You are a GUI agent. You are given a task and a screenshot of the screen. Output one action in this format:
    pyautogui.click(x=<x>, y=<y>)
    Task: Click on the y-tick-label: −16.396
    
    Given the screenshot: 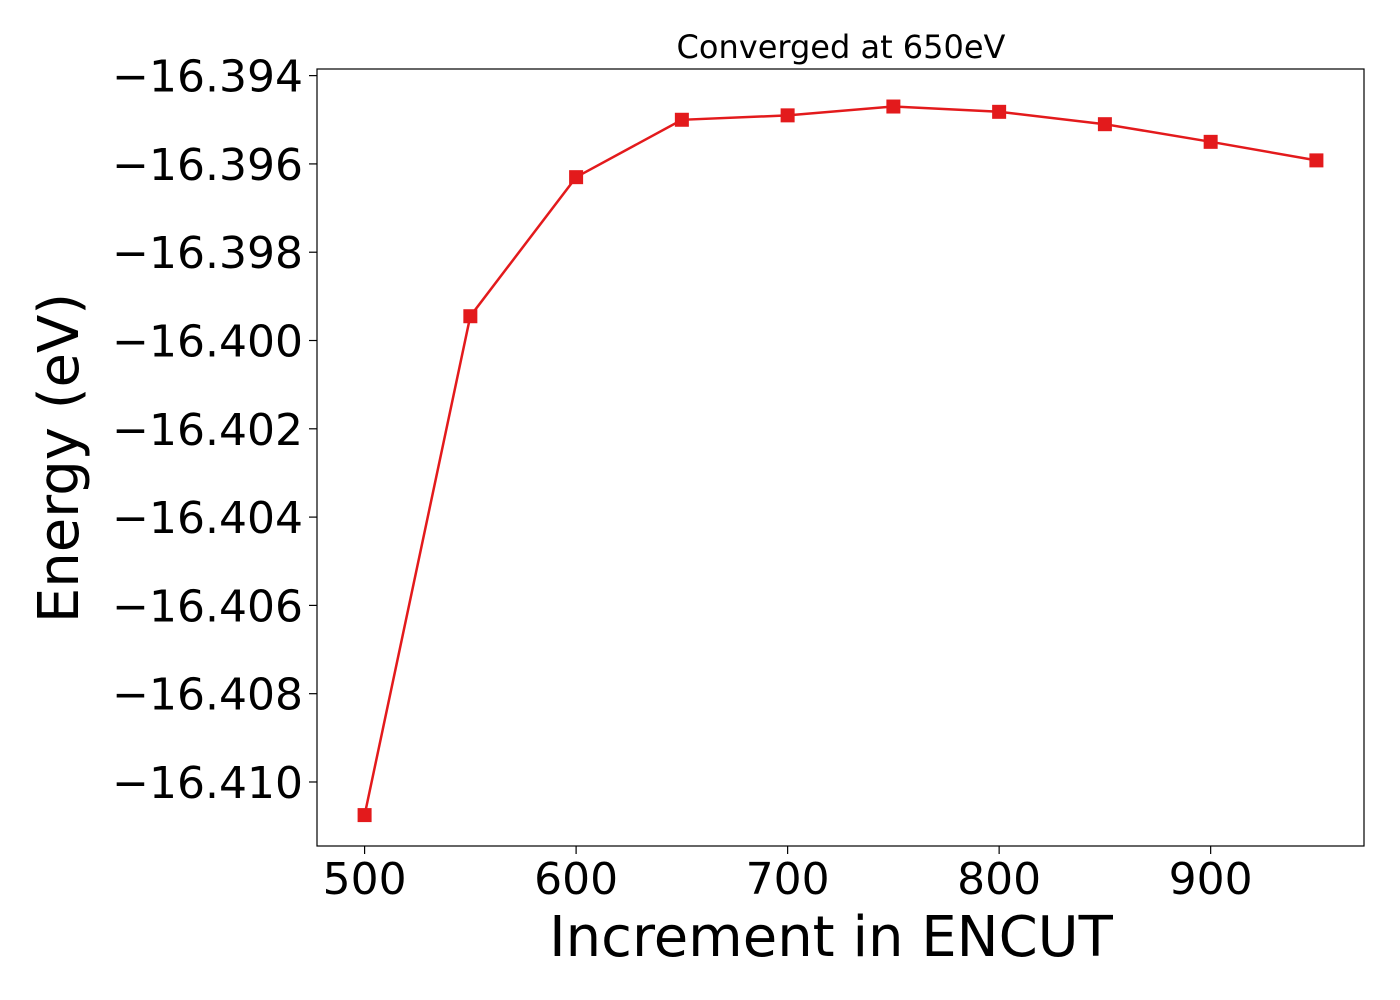 What is the action you would take?
    pyautogui.click(x=207, y=165)
    